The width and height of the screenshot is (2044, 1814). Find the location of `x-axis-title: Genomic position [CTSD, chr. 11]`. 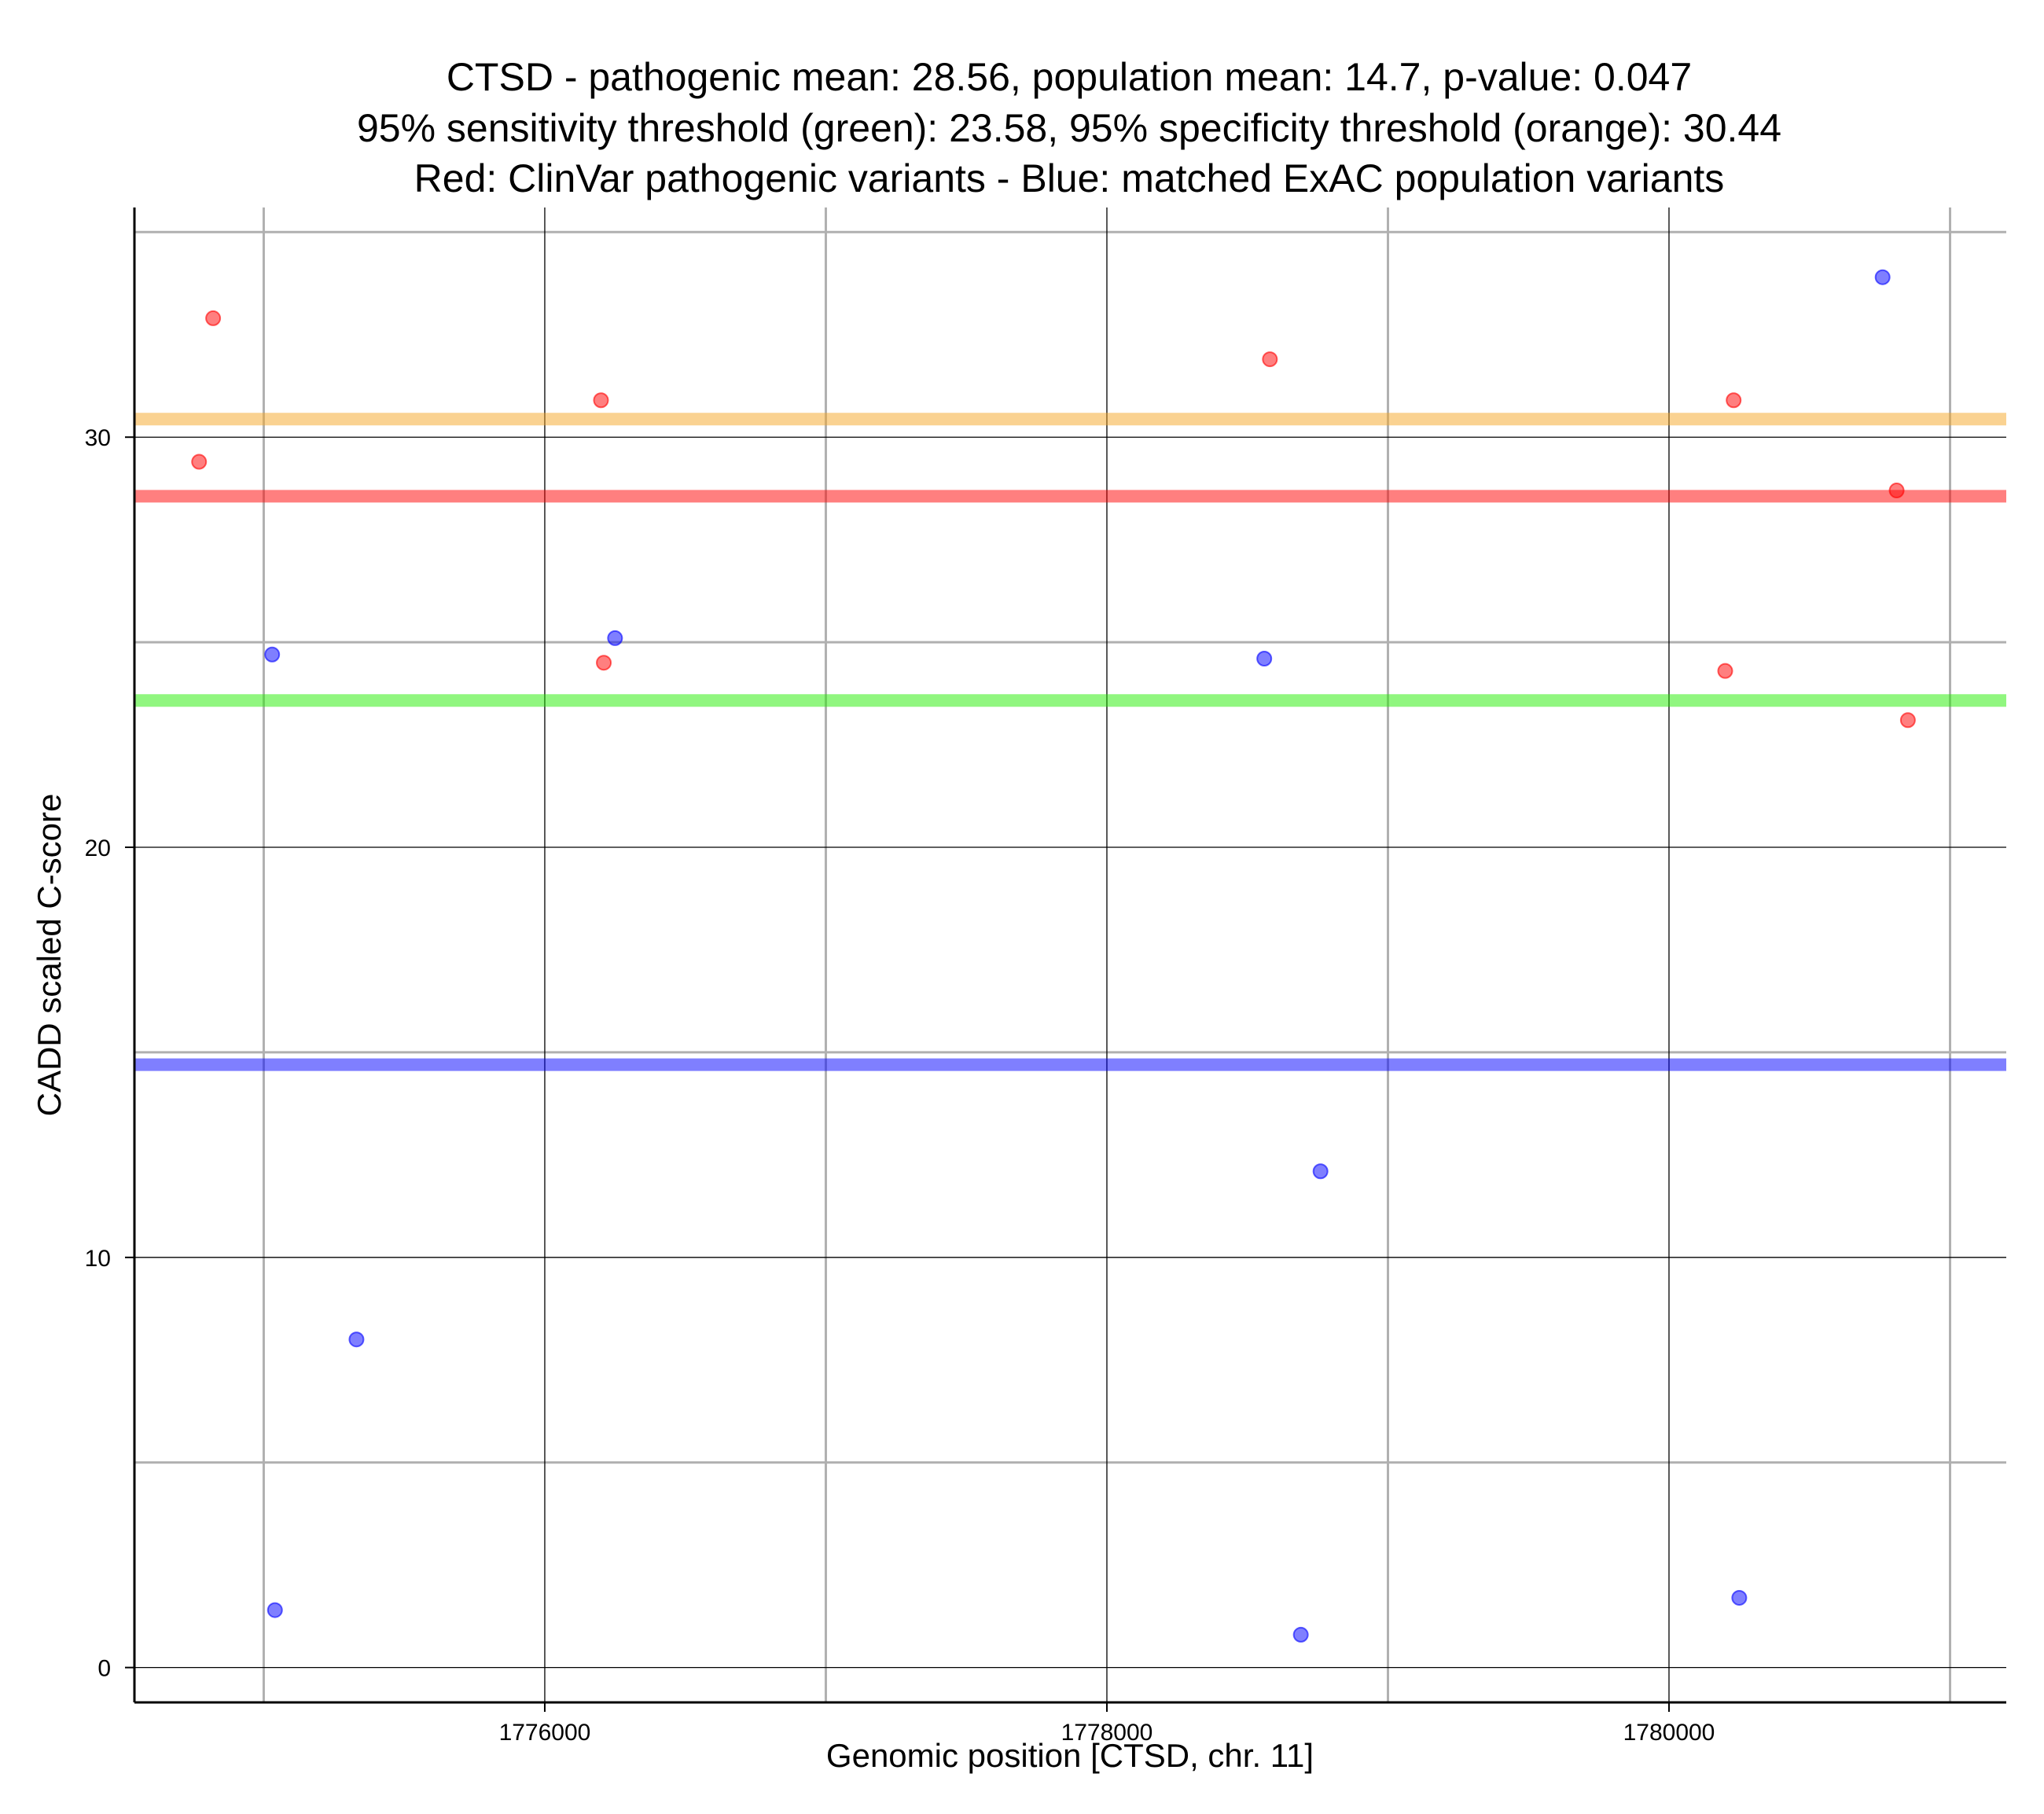

x-axis-title: Genomic position [CTSD, chr. 11] is located at coordinates (1070, 1755).